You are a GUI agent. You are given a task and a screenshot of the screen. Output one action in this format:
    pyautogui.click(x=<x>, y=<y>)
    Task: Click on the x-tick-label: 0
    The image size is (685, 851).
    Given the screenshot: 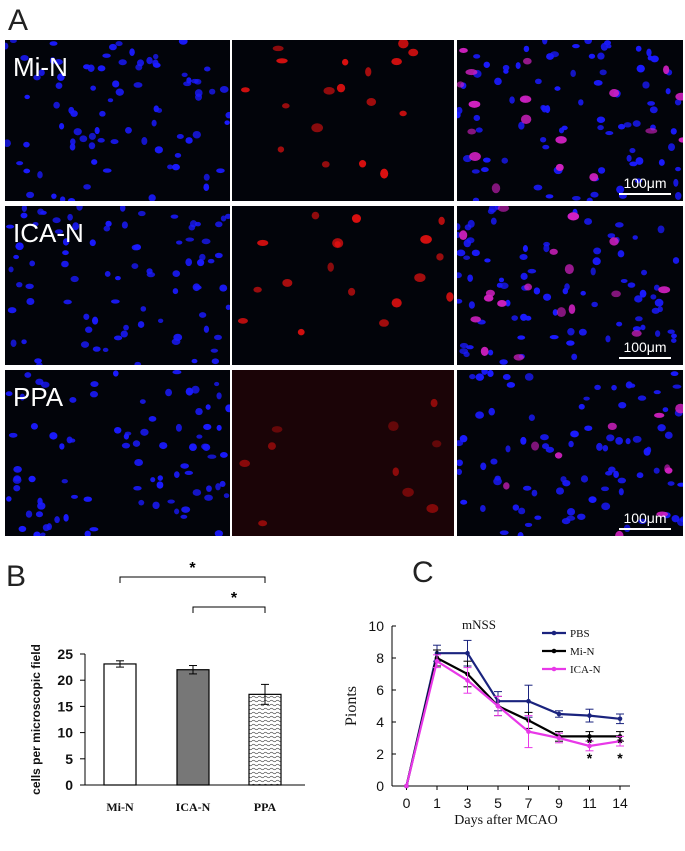 What is the action you would take?
    pyautogui.click(x=407, y=803)
    